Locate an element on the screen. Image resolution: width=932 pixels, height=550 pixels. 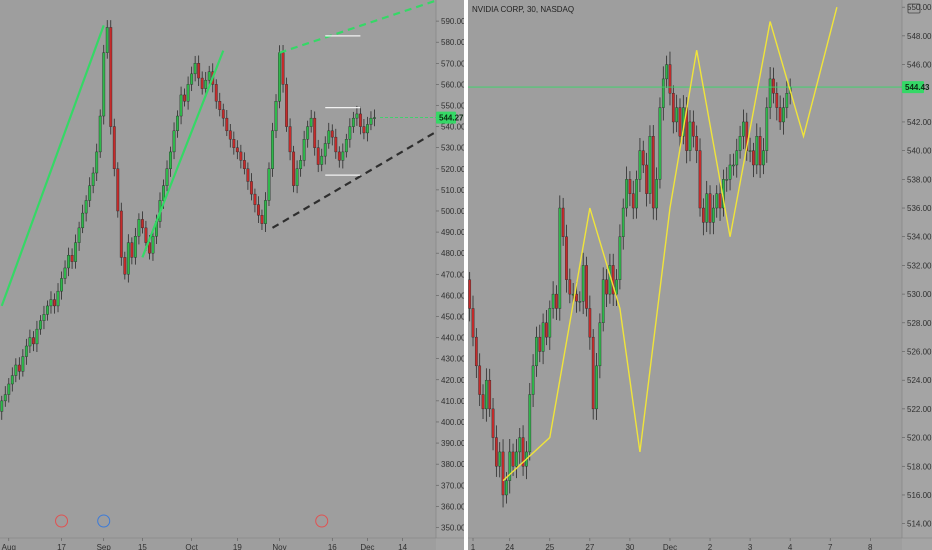
trendline is located at coordinates (52, 165).